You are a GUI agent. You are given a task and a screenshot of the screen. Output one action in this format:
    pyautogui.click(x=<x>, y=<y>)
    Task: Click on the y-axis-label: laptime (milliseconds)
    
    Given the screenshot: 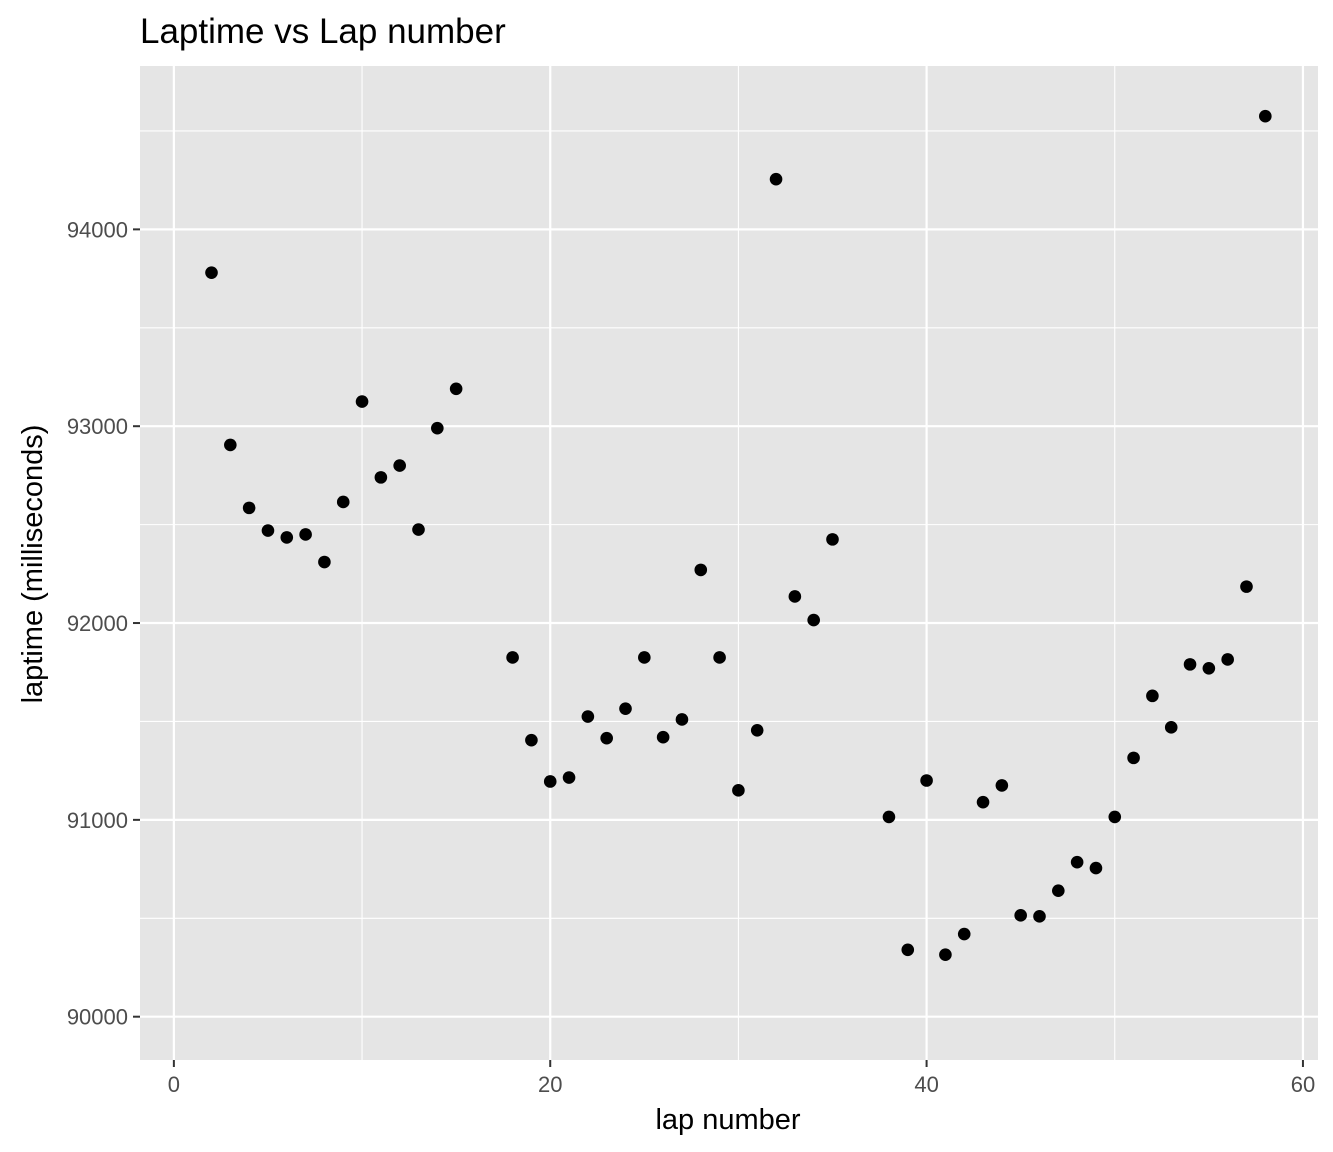 What is the action you would take?
    pyautogui.click(x=33, y=564)
    